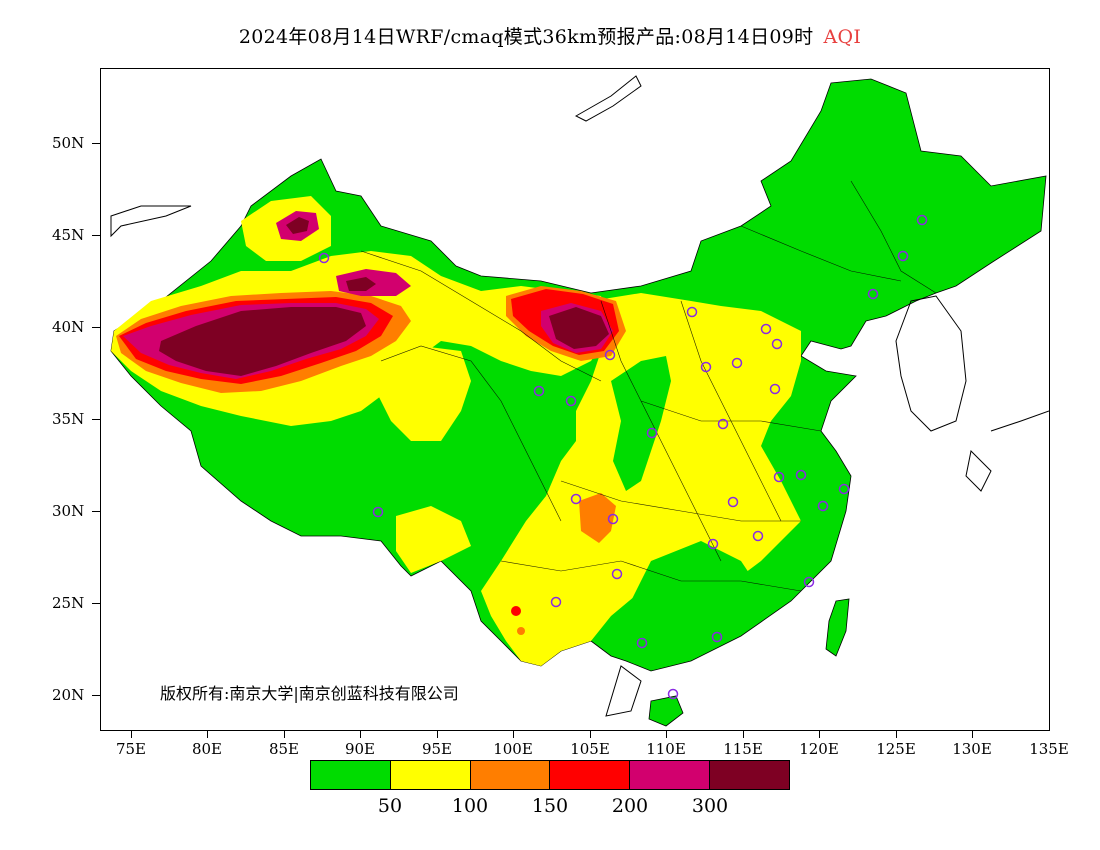  What do you see at coordinates (550, 806) in the screenshot?
I see `legend-label-150: 150` at bounding box center [550, 806].